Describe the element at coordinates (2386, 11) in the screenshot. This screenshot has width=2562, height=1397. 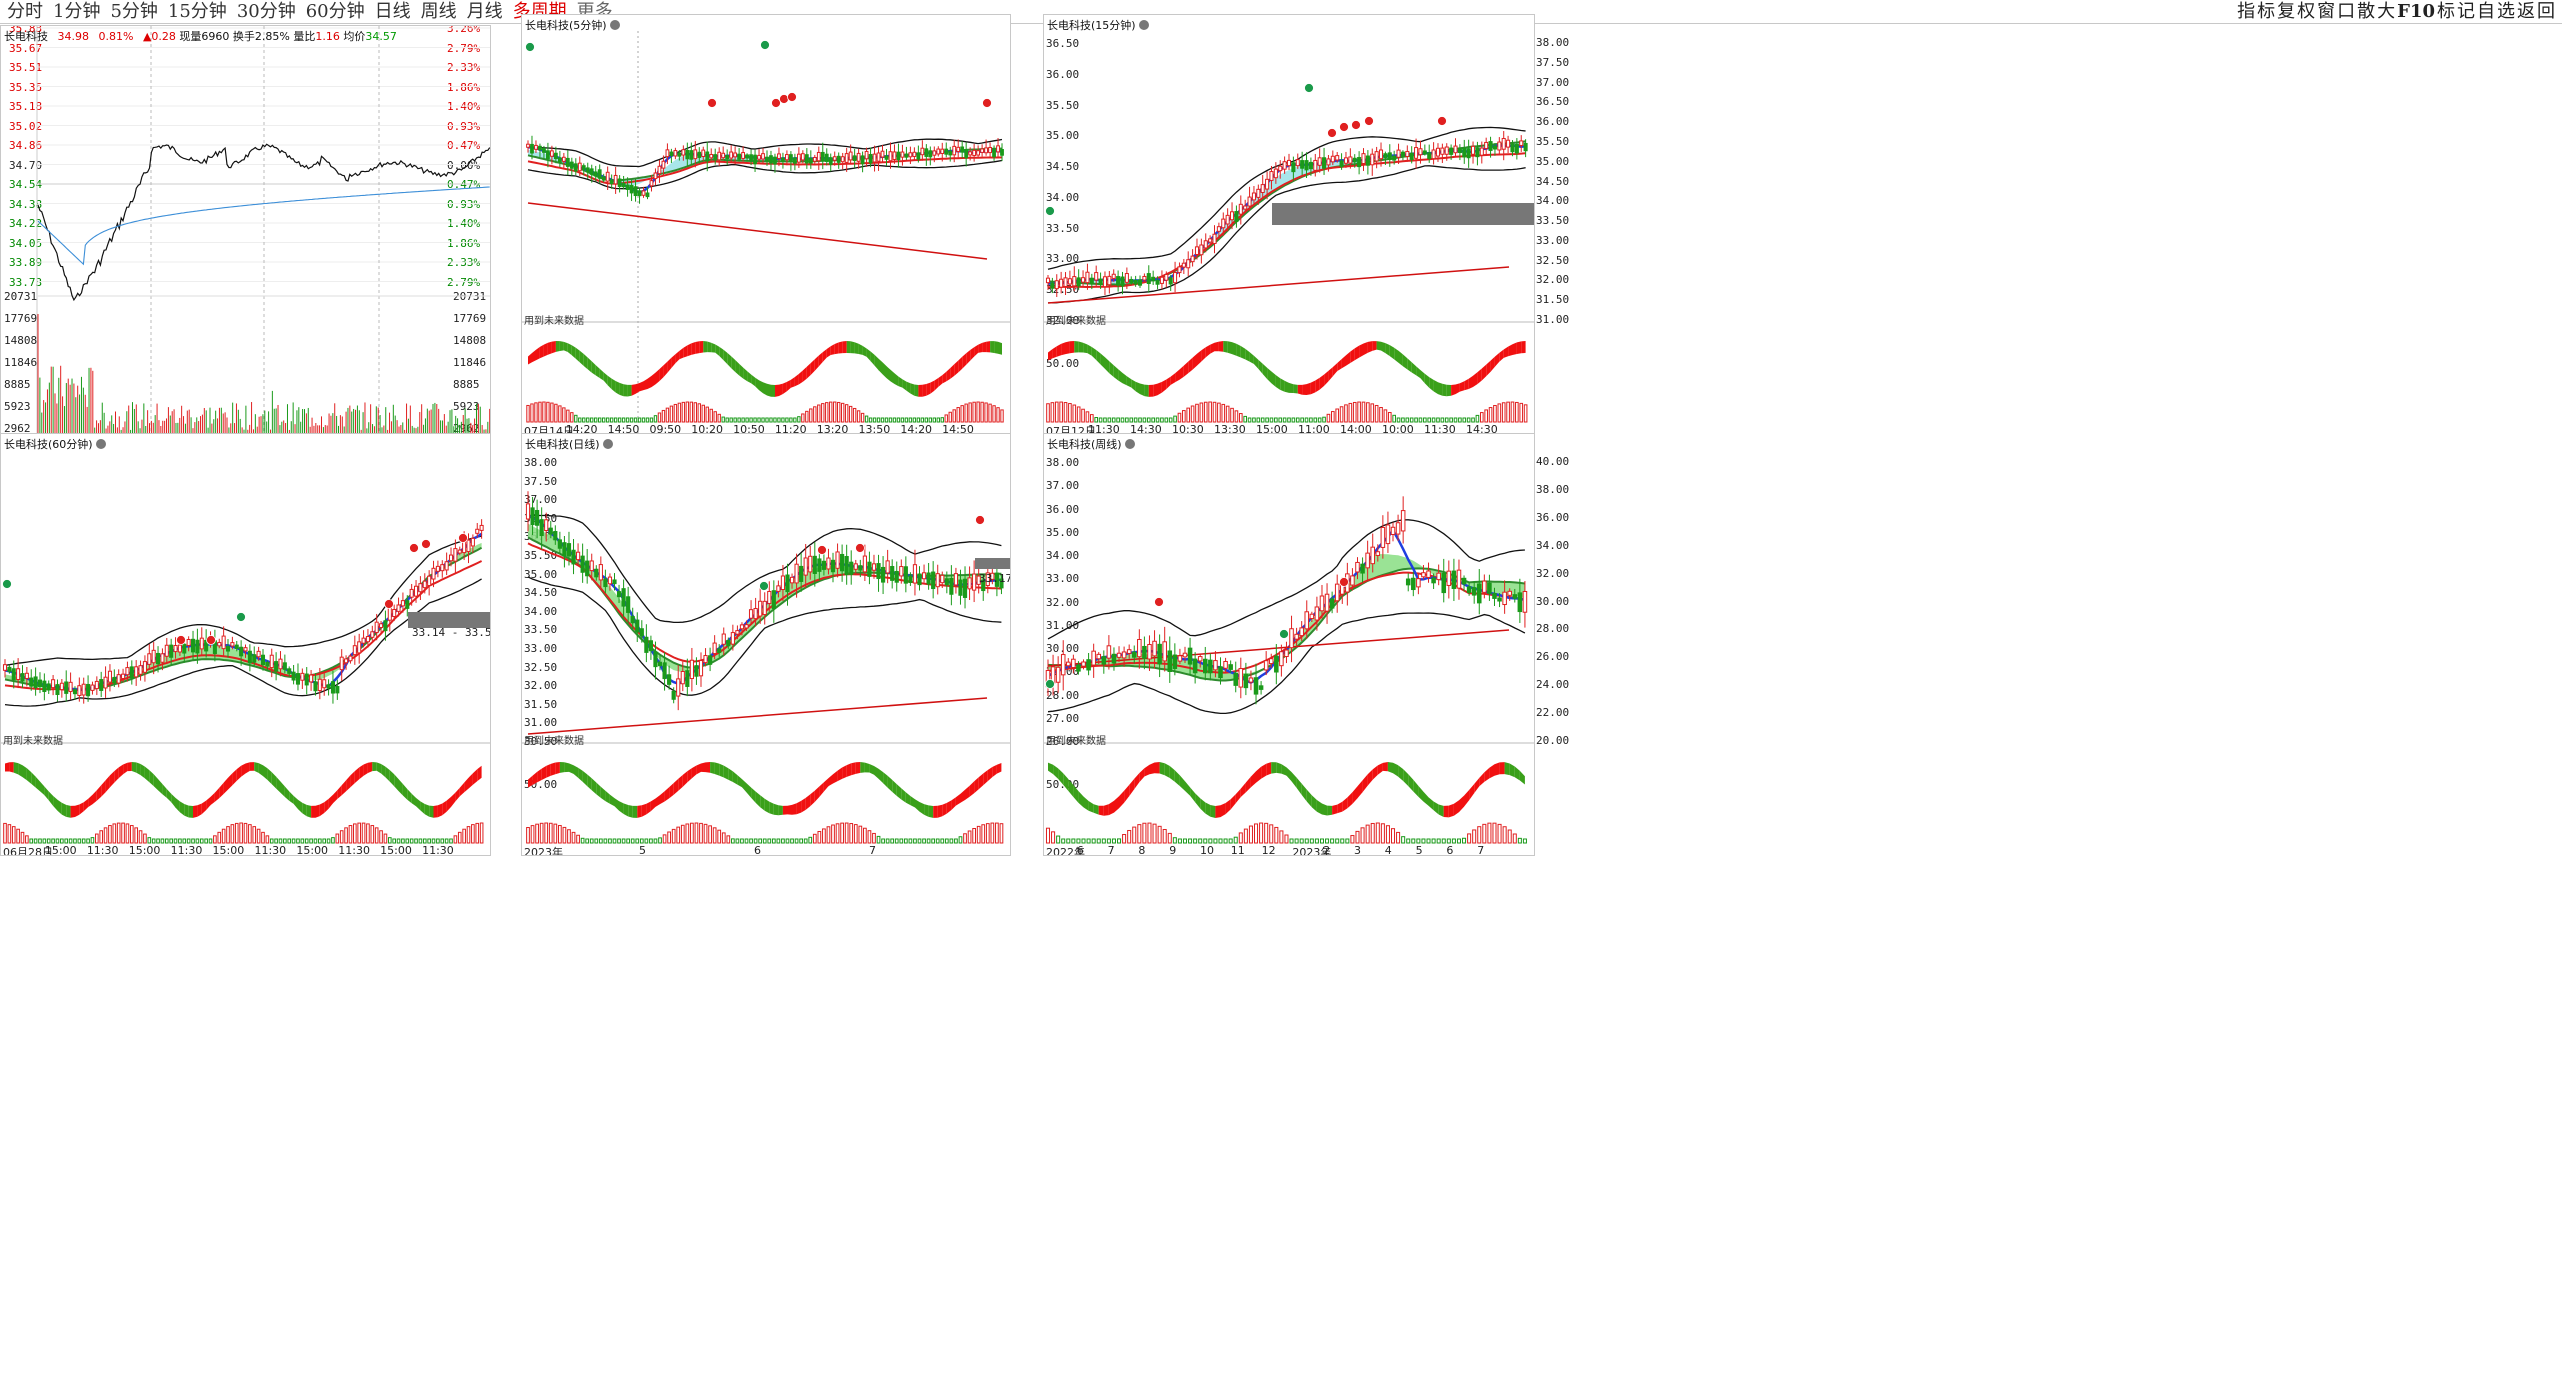
I see `tool-7: 大` at that location.